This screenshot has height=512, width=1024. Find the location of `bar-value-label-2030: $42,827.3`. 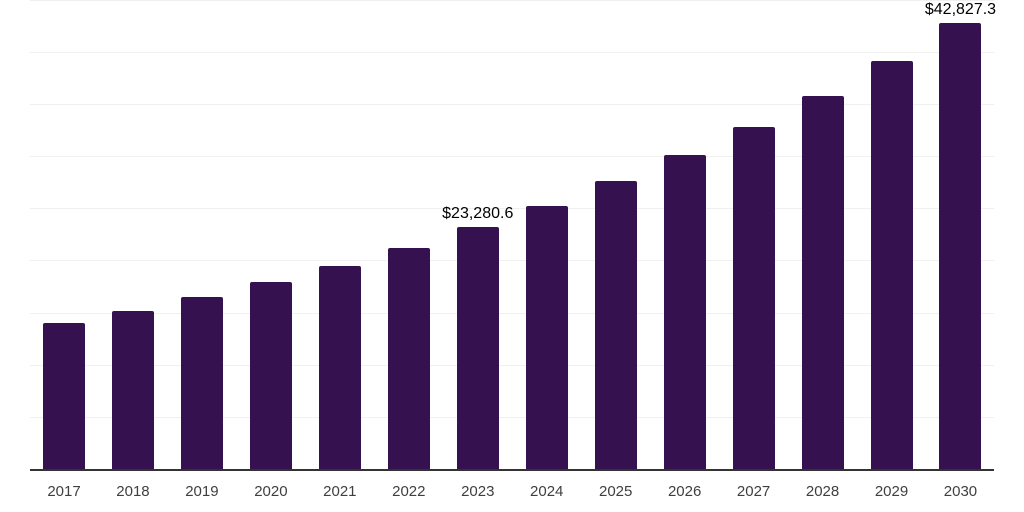

bar-value-label-2030: $42,827.3 is located at coordinates (960, 10).